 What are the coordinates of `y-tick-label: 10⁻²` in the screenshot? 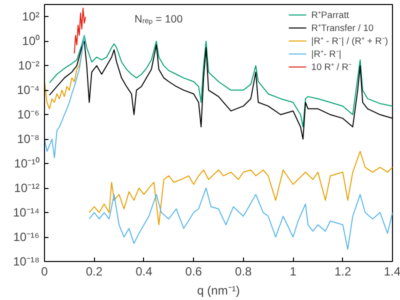 It's located at (29, 65).